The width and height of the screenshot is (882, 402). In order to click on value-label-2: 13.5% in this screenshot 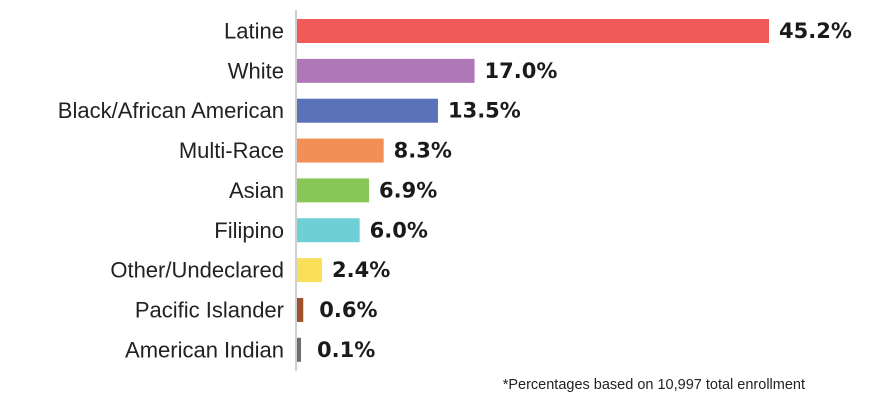, I will do `click(484, 111)`.